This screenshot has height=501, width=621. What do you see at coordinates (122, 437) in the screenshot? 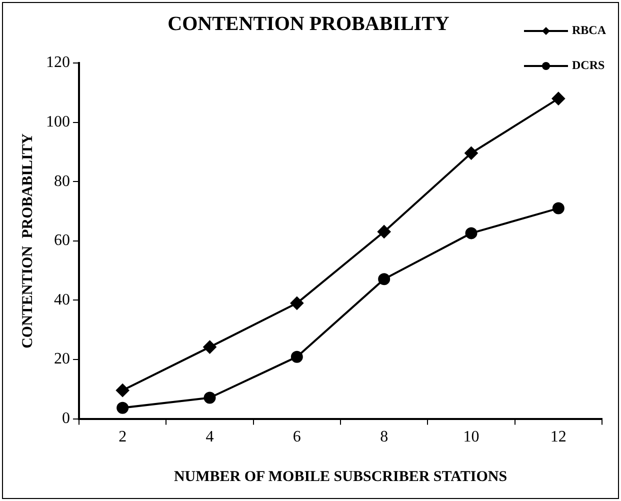
I see `x-tick-label: 2` at bounding box center [122, 437].